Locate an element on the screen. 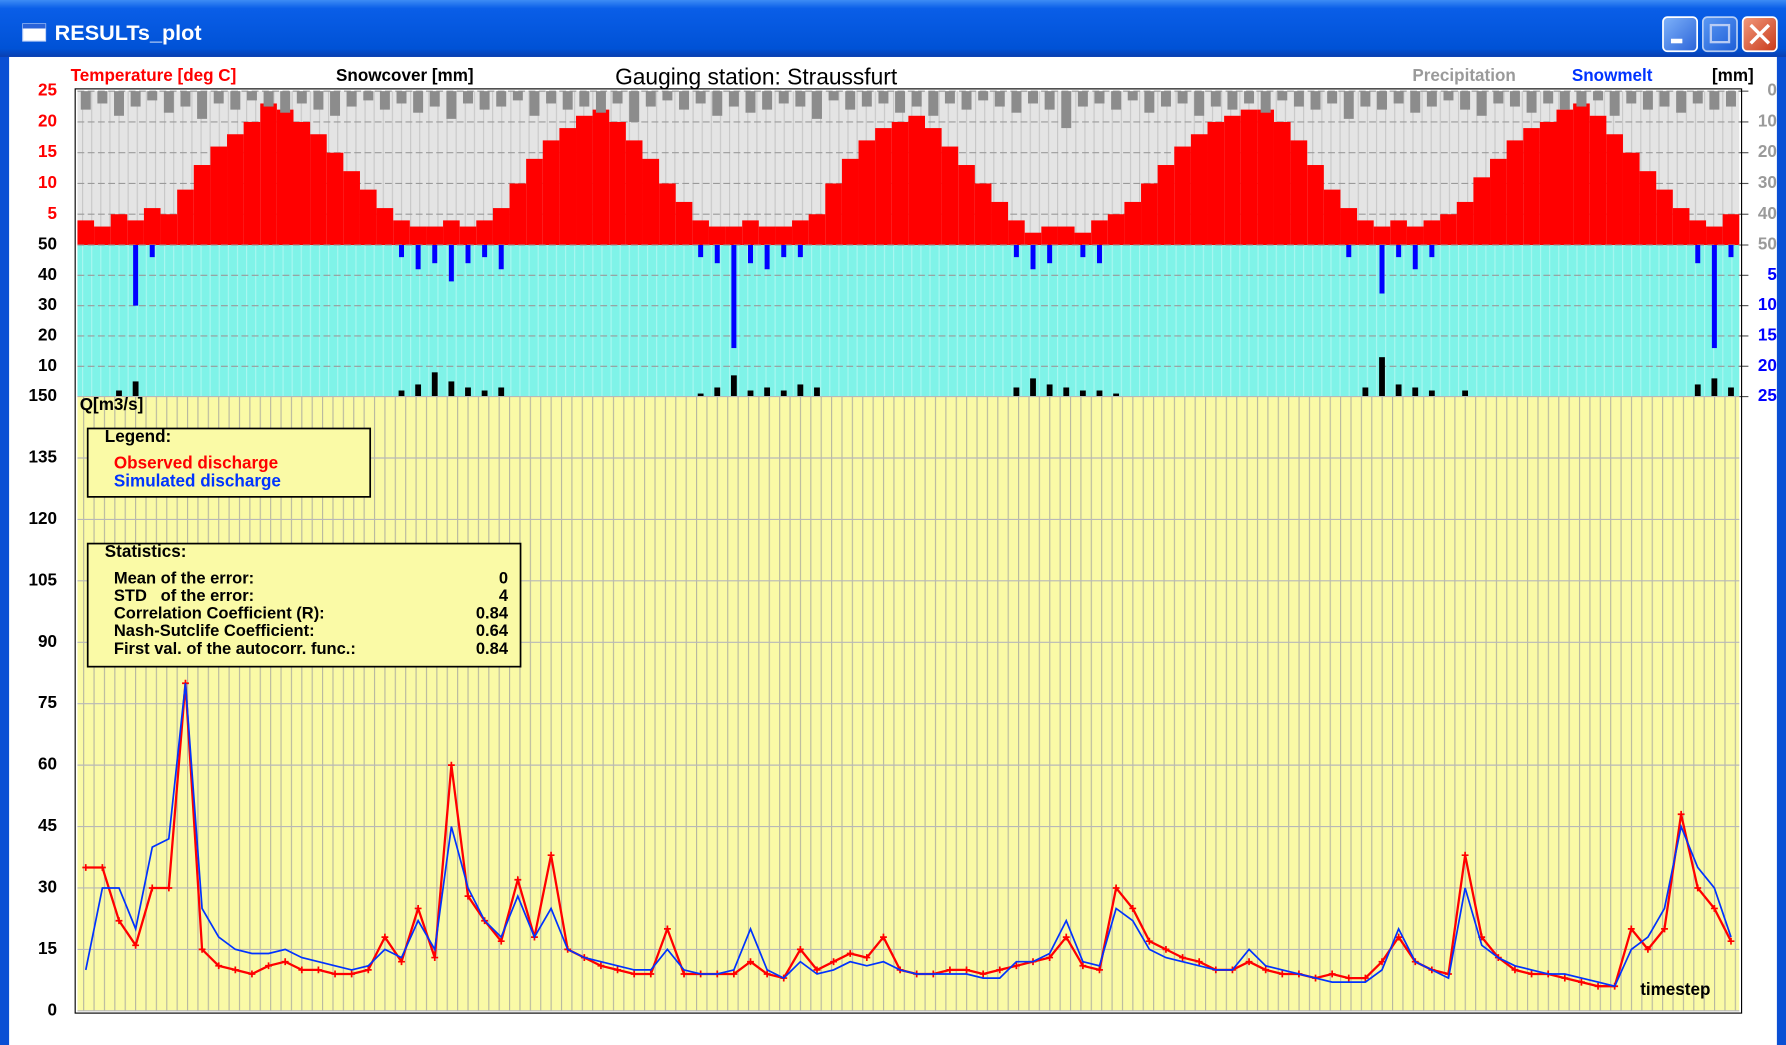  y2-tick-label: 20 is located at coordinates (1767, 151).